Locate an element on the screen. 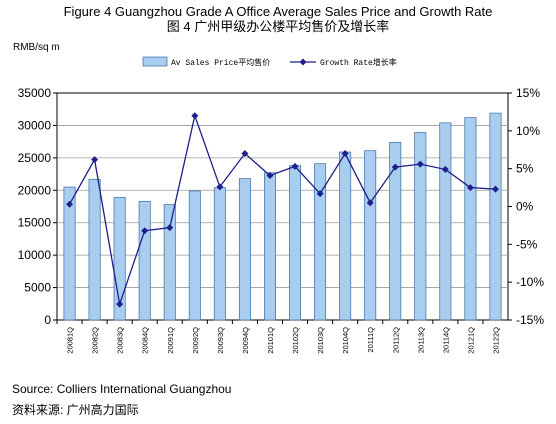  x-tick-label: 20094Q is located at coordinates (245, 340).